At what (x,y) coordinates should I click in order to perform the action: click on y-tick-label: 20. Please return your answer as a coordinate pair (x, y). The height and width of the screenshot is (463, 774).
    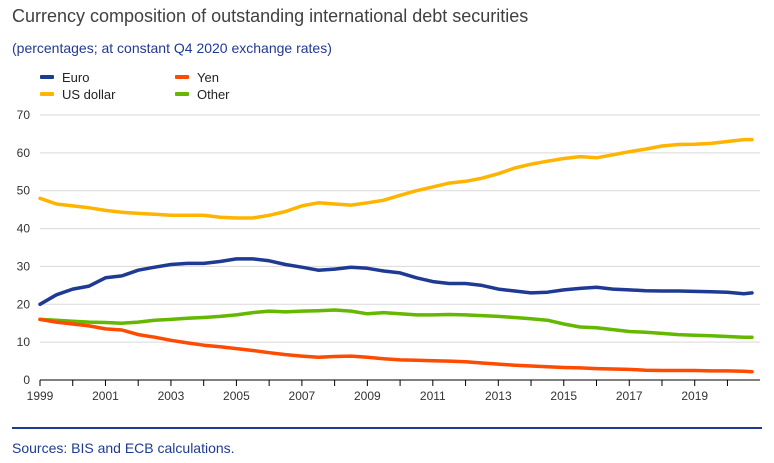
    Looking at the image, I should click on (24, 304).